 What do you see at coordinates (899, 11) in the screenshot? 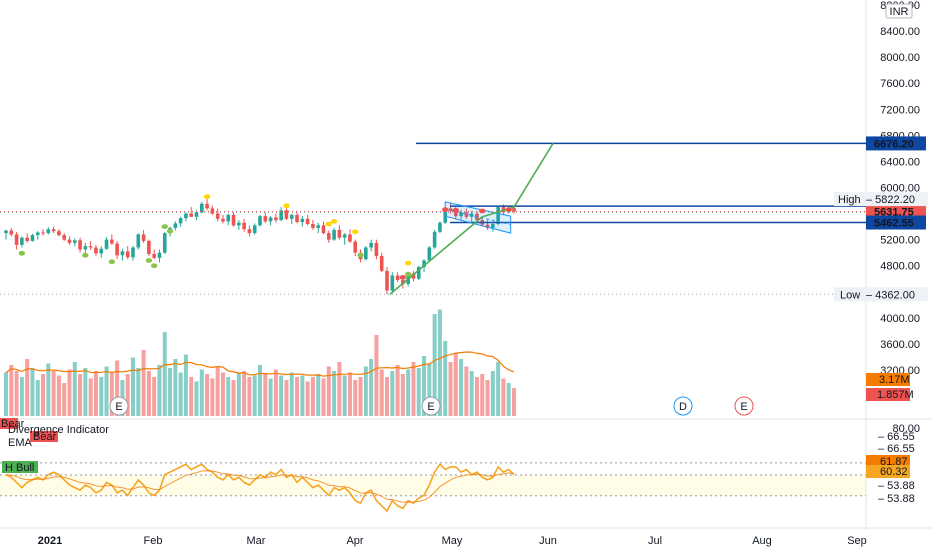
I see `currency-box` at bounding box center [899, 11].